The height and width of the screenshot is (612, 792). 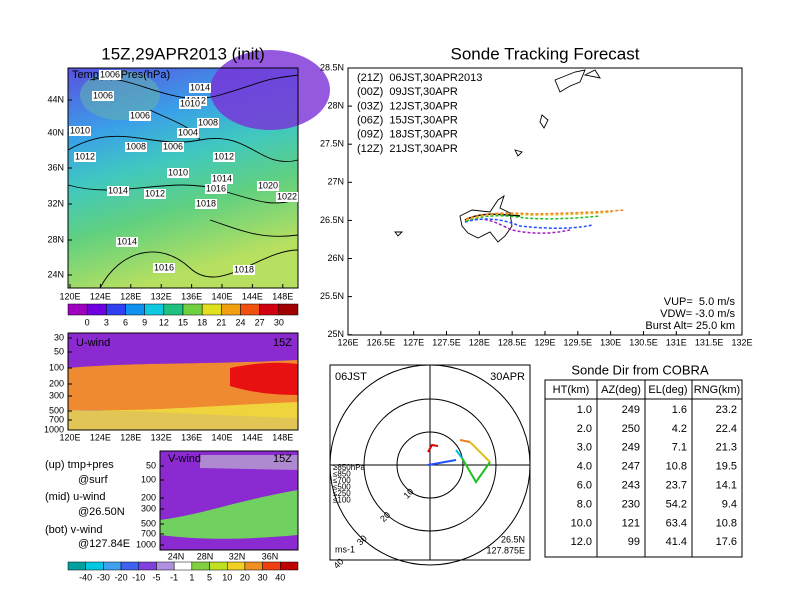 I want to click on legend-entry: (03Z) 12JST,30APR, so click(x=407, y=106).